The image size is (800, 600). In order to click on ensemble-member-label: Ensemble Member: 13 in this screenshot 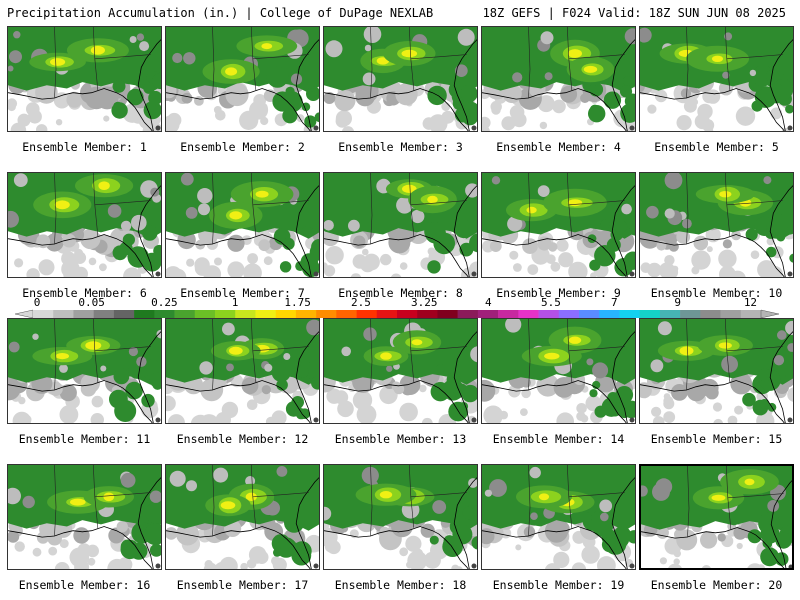, I will do `click(400, 439)`.